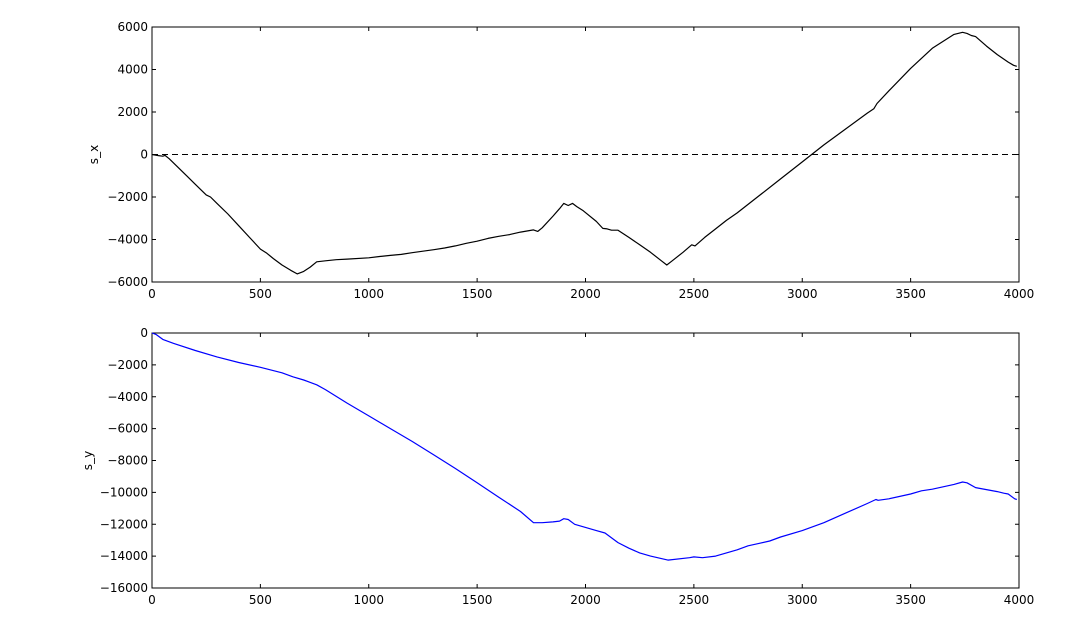 The width and height of the screenshot is (1072, 630). What do you see at coordinates (127, 282) in the screenshot?
I see `sx-y-tick-label: −6000` at bounding box center [127, 282].